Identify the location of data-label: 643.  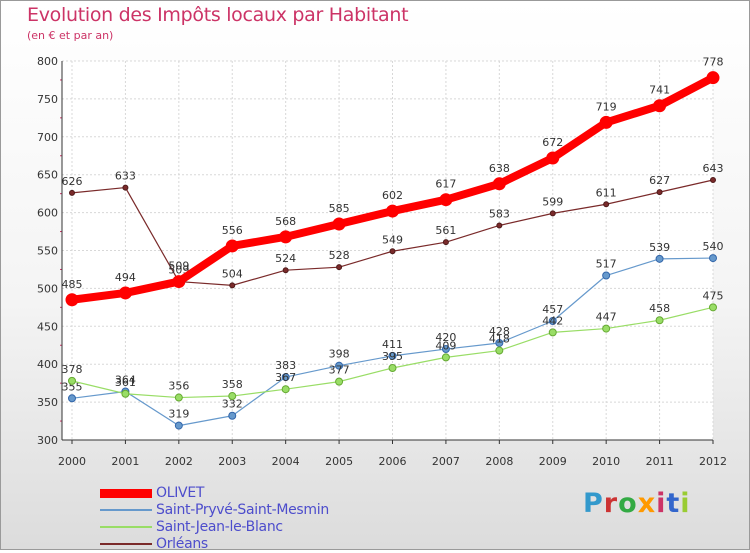
(713, 168).